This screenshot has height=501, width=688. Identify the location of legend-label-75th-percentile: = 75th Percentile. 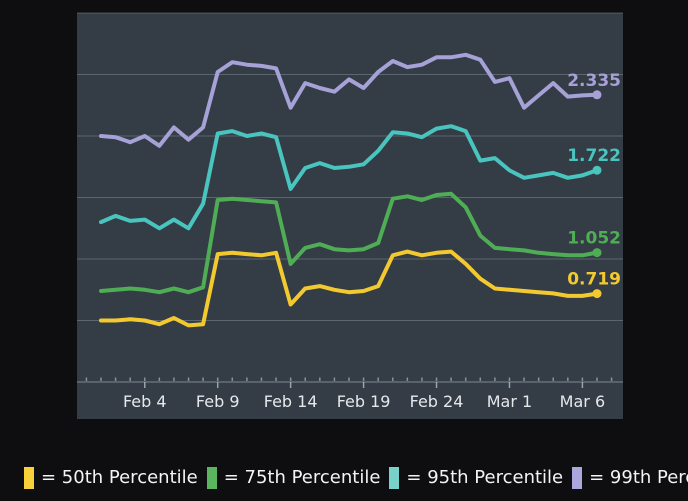
(302, 477).